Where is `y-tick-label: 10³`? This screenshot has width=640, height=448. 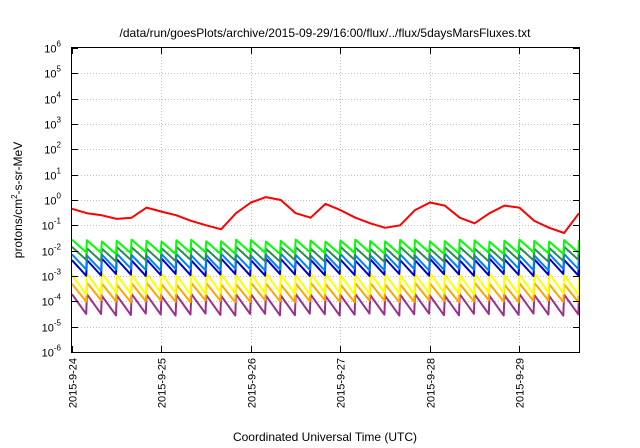
y-tick-label: 10³ is located at coordinates (52, 124).